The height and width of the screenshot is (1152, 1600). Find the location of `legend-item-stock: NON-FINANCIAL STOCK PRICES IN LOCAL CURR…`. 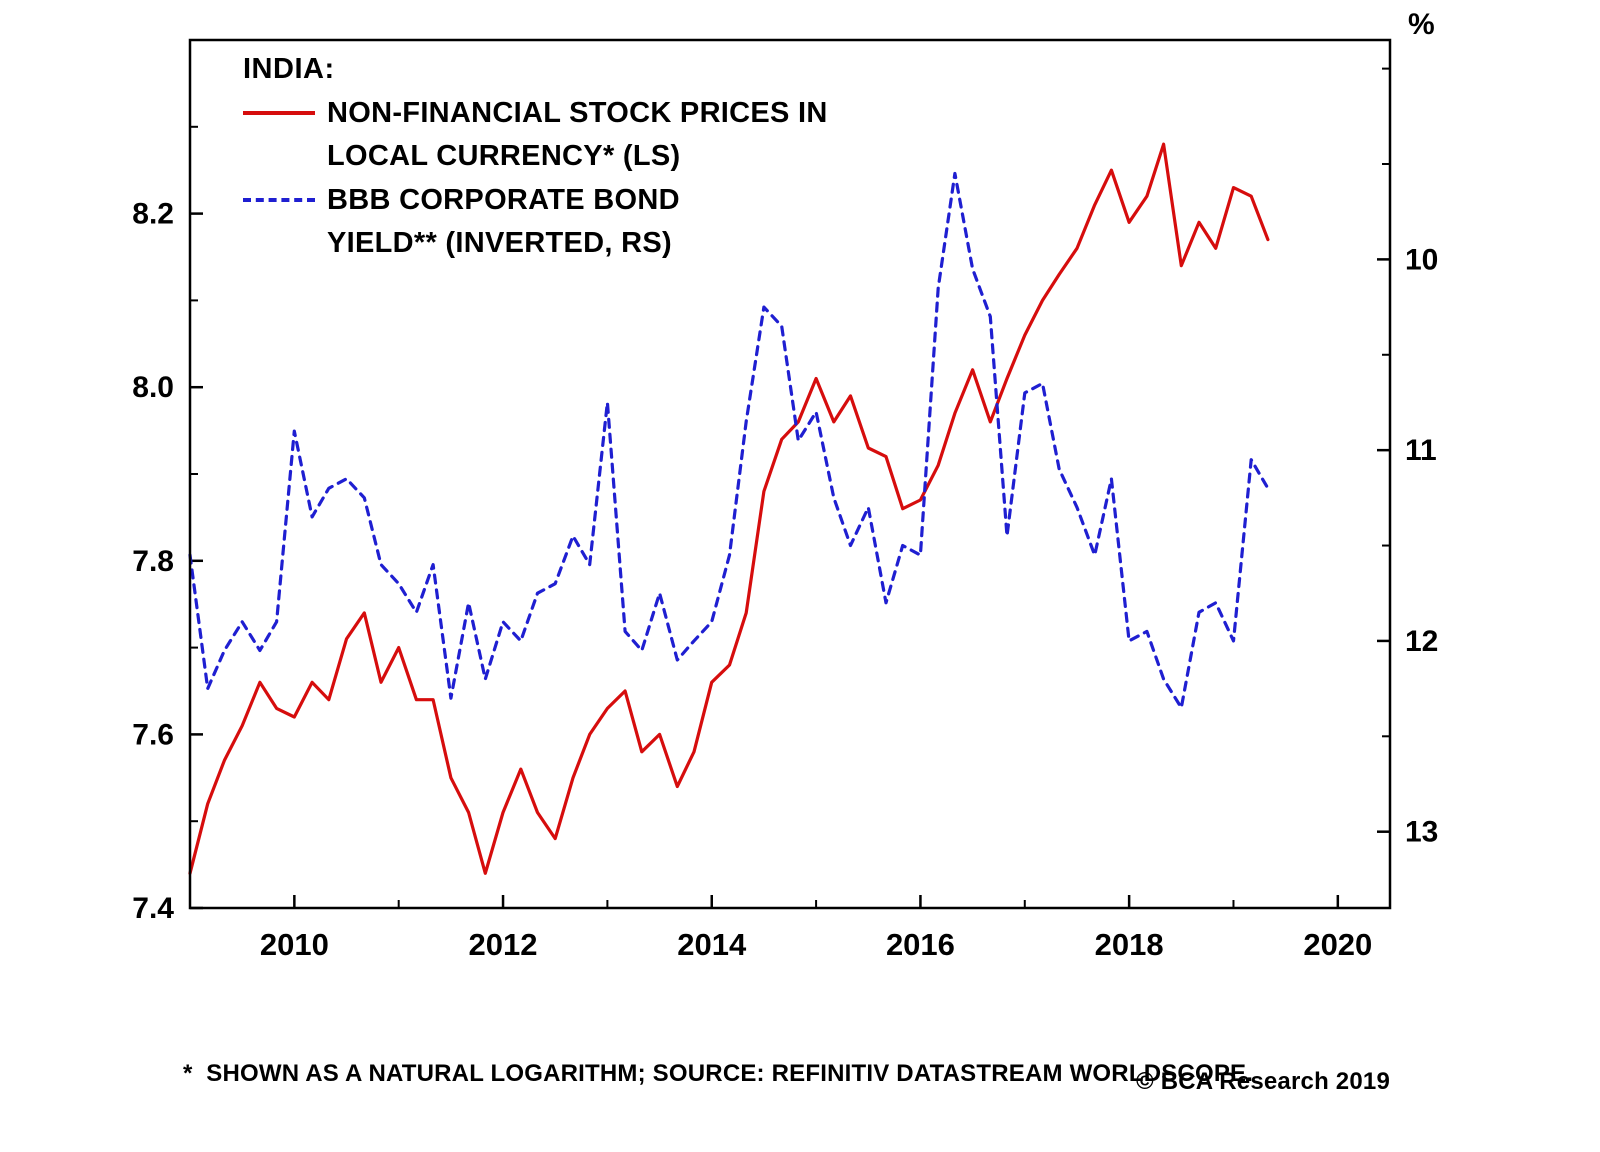

legend-item-stock: NON-FINANCIAL STOCK PRICES IN LOCAL CURR… is located at coordinates (535, 135).